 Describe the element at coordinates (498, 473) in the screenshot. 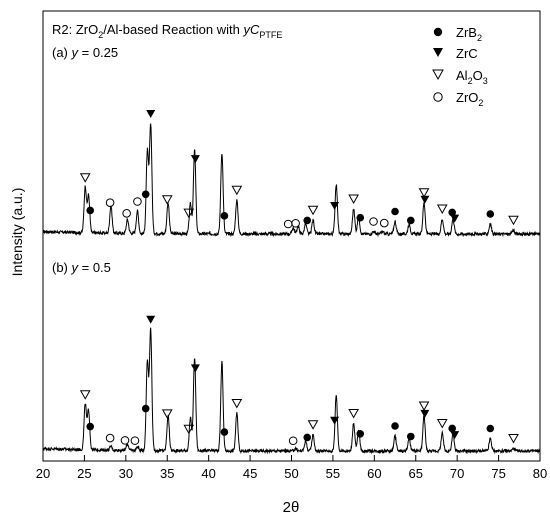

I see `x-tick-label: 75` at that location.